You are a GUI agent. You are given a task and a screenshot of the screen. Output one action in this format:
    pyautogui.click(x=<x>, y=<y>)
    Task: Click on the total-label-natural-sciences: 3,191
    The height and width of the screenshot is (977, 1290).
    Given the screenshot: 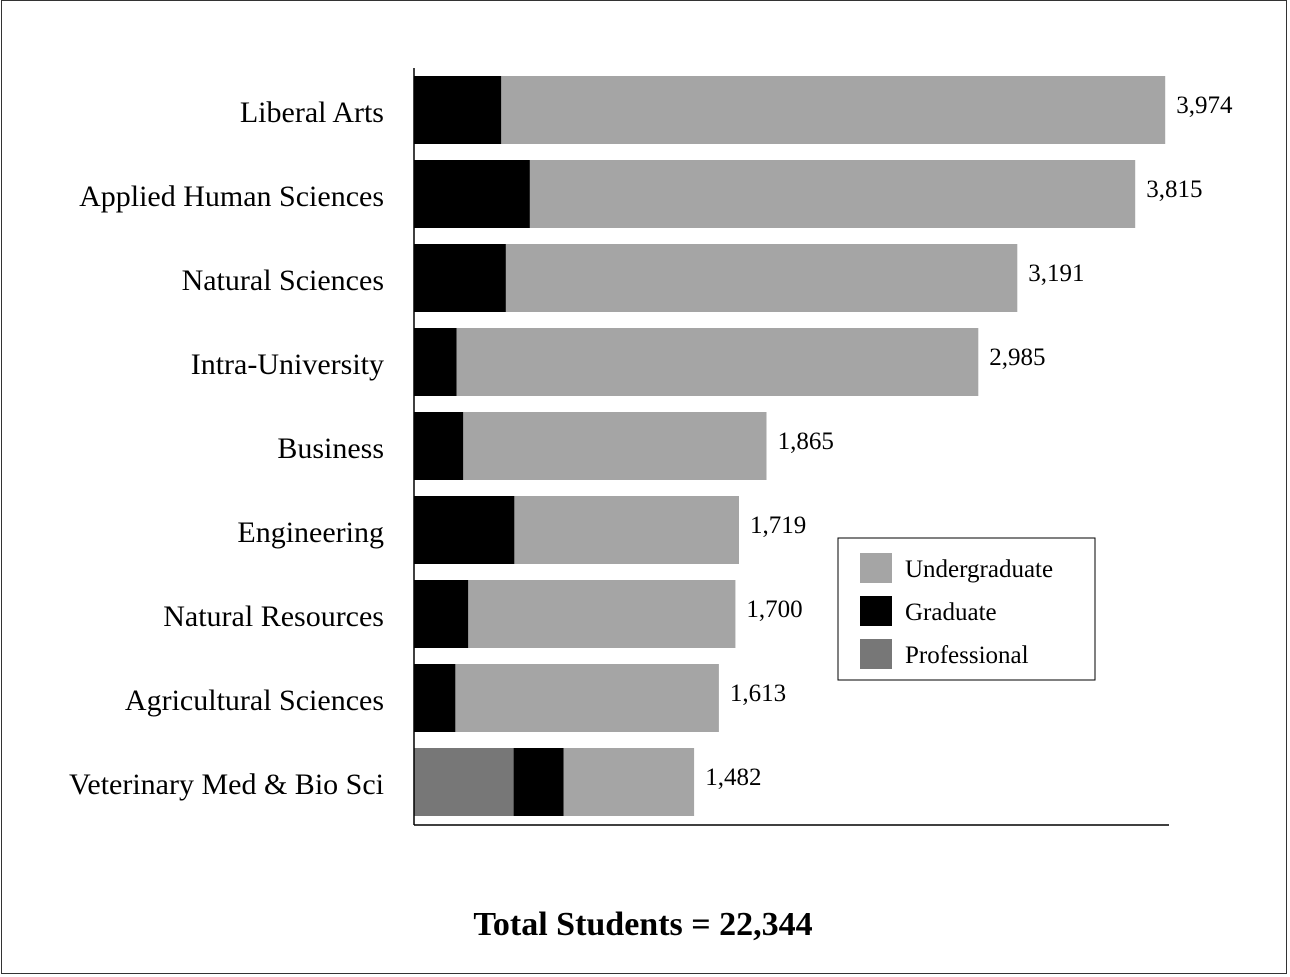 What is the action you would take?
    pyautogui.click(x=1056, y=273)
    